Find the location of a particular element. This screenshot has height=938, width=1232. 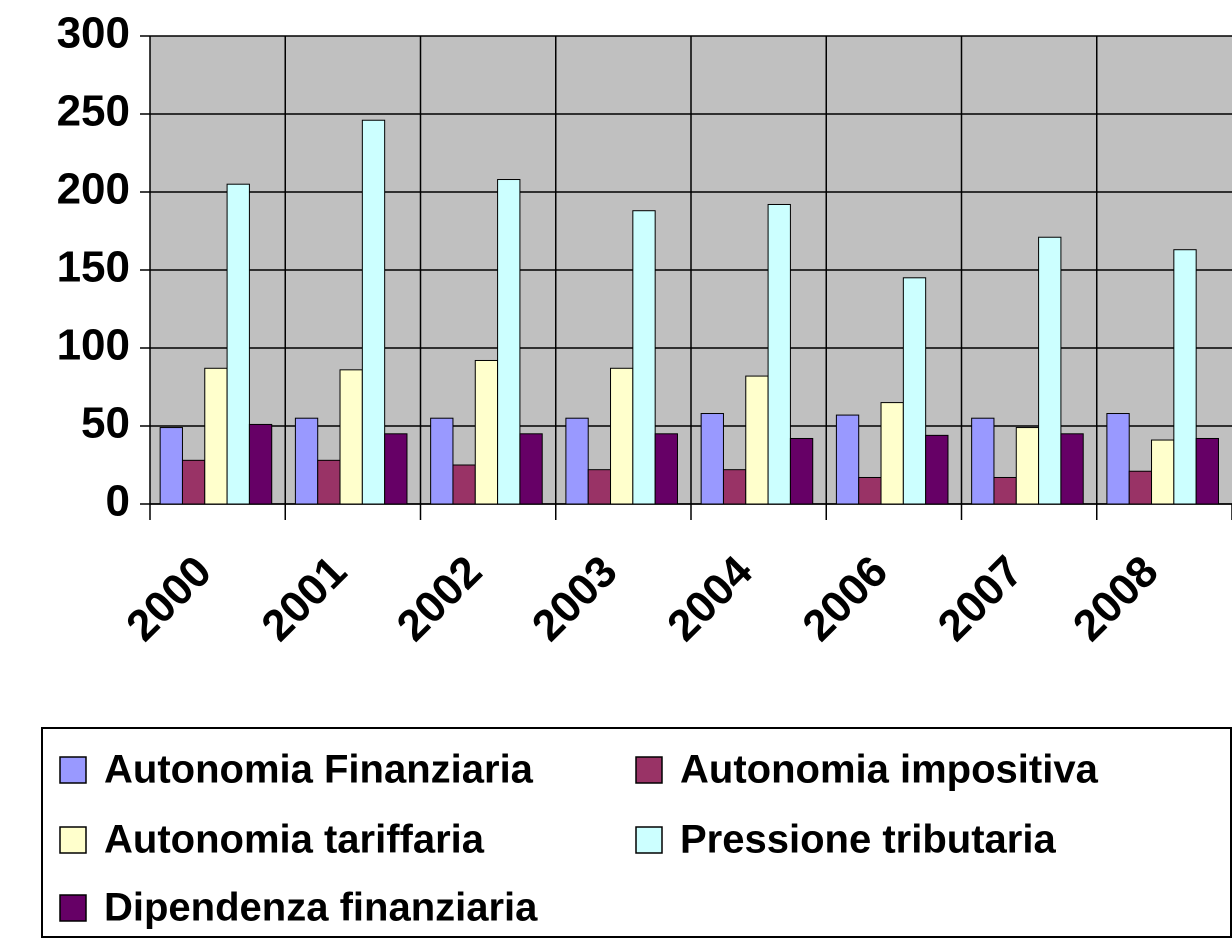

y-tick-label: 250 is located at coordinates (93, 111).